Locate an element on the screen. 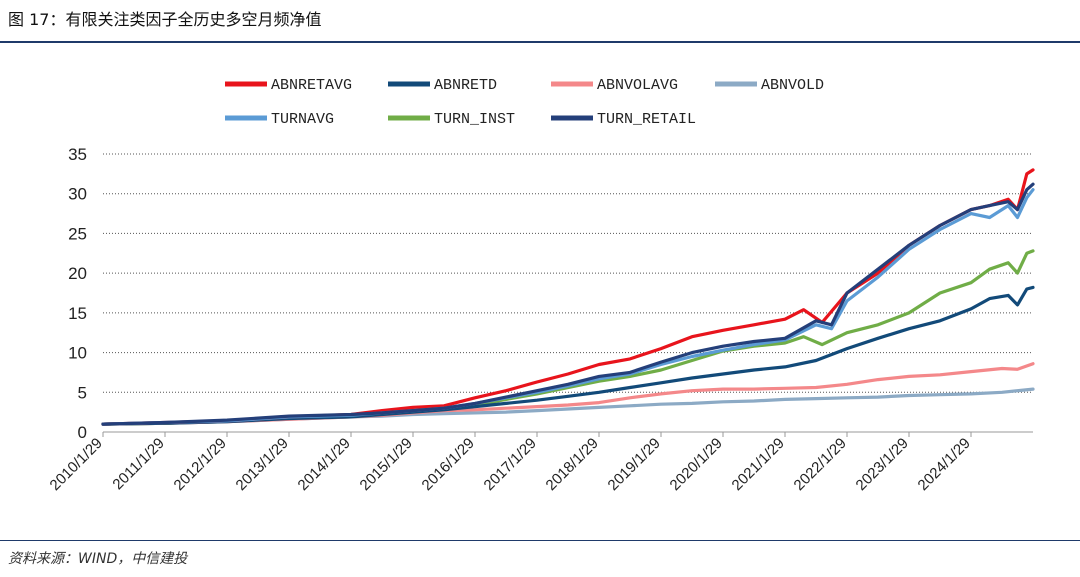 Image resolution: width=1080 pixels, height=577 pixels. legend-label: TURN_INST is located at coordinates (474, 119).